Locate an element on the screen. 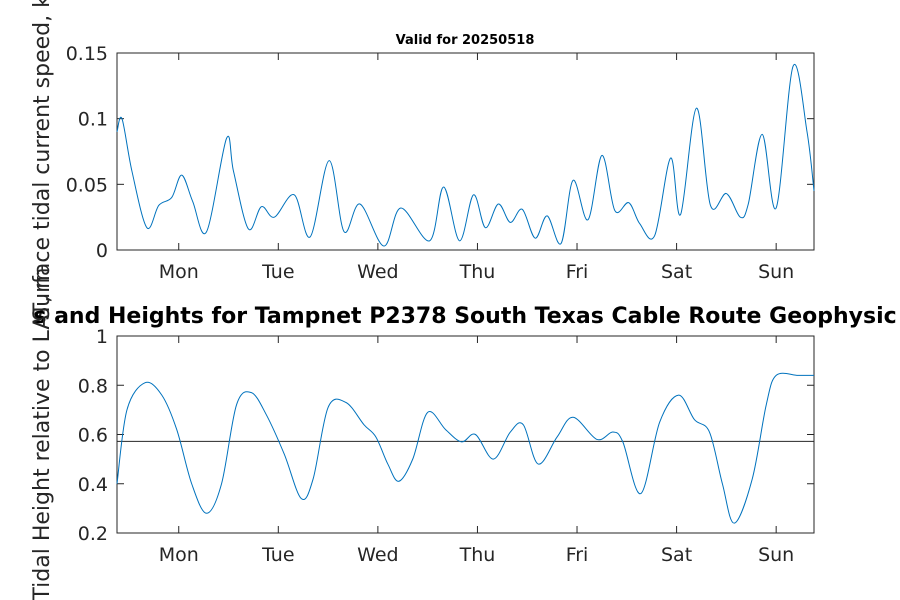  bottom-x-tick-label: Thu is located at coordinates (477, 555).